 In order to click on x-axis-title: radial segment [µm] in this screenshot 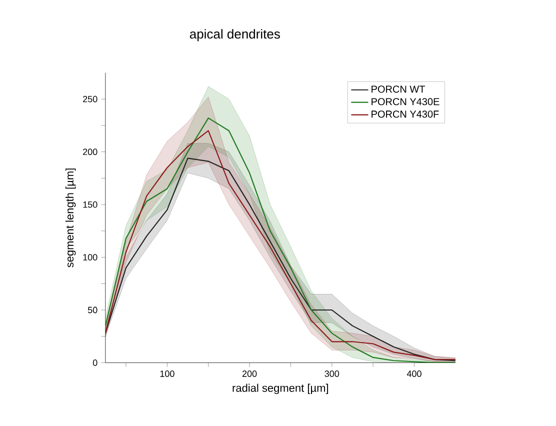, I will do `click(280, 389)`.